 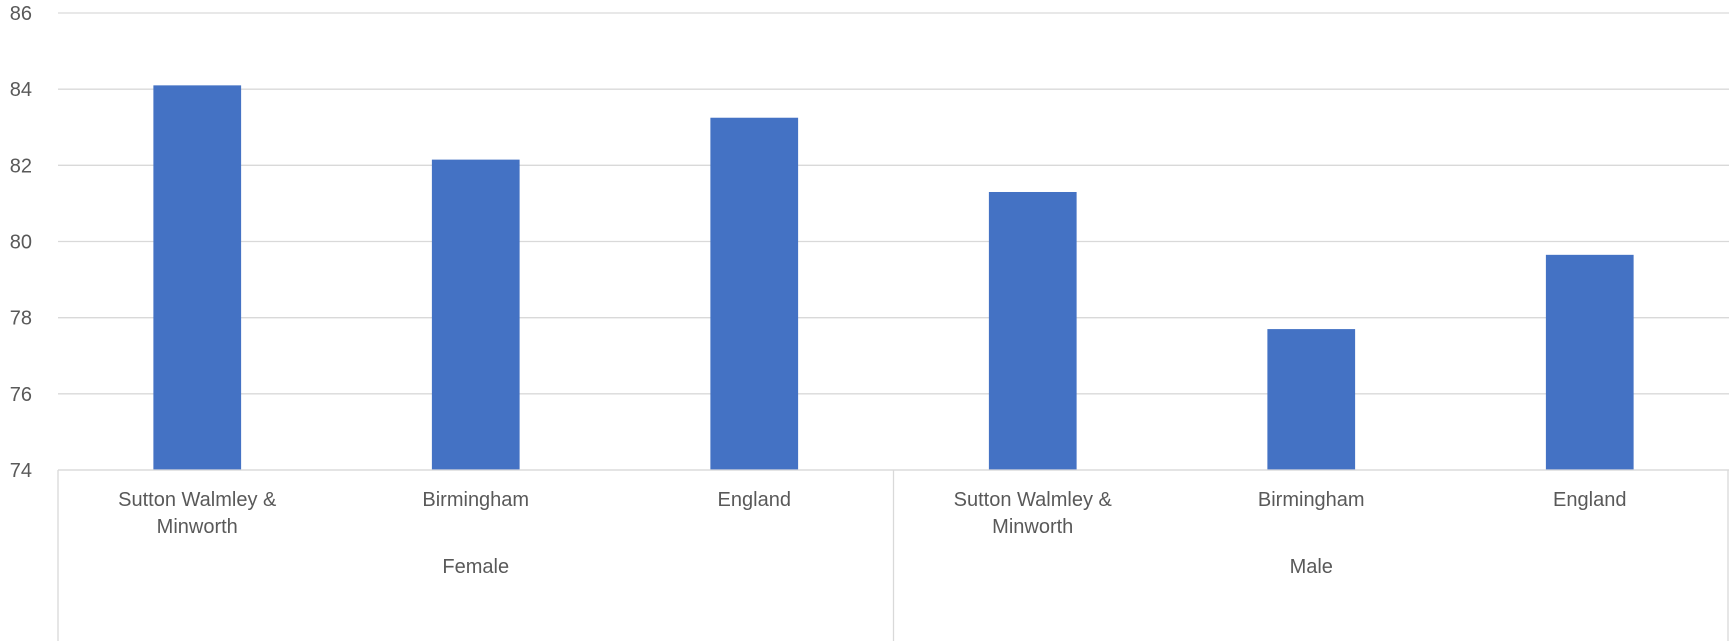 What do you see at coordinates (21, 166) in the screenshot?
I see `y-tick-label: 82` at bounding box center [21, 166].